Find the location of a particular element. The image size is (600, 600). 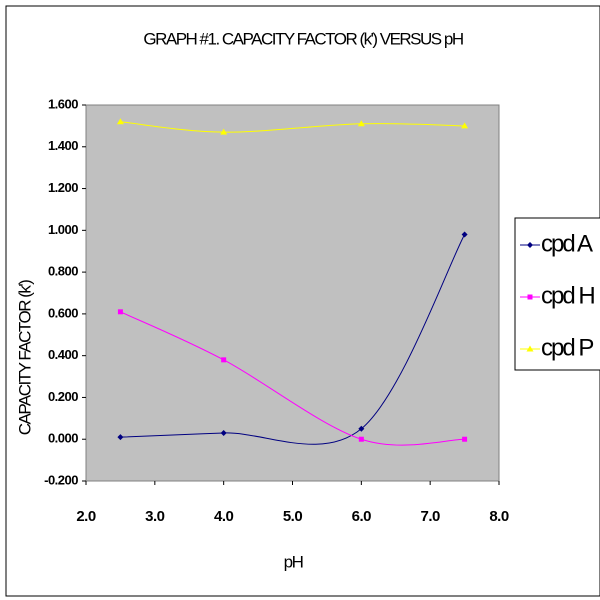

legend-label: cpd A is located at coordinates (567, 243).